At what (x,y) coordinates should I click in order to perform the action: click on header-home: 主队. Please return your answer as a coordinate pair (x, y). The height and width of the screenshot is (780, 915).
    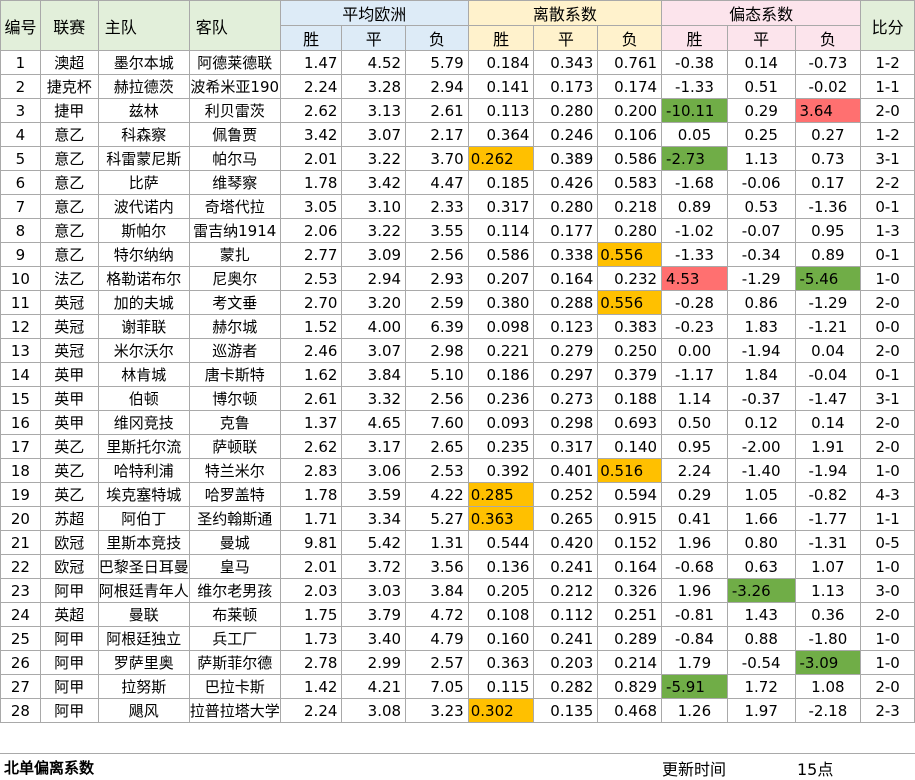
    Looking at the image, I should click on (143, 25).